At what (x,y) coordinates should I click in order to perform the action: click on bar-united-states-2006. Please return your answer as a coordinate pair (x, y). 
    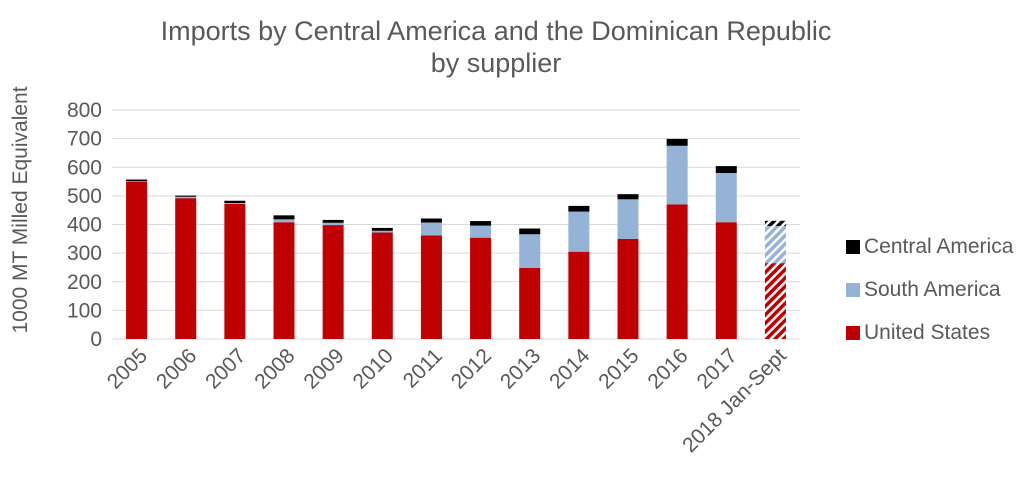
    Looking at the image, I should click on (186, 268).